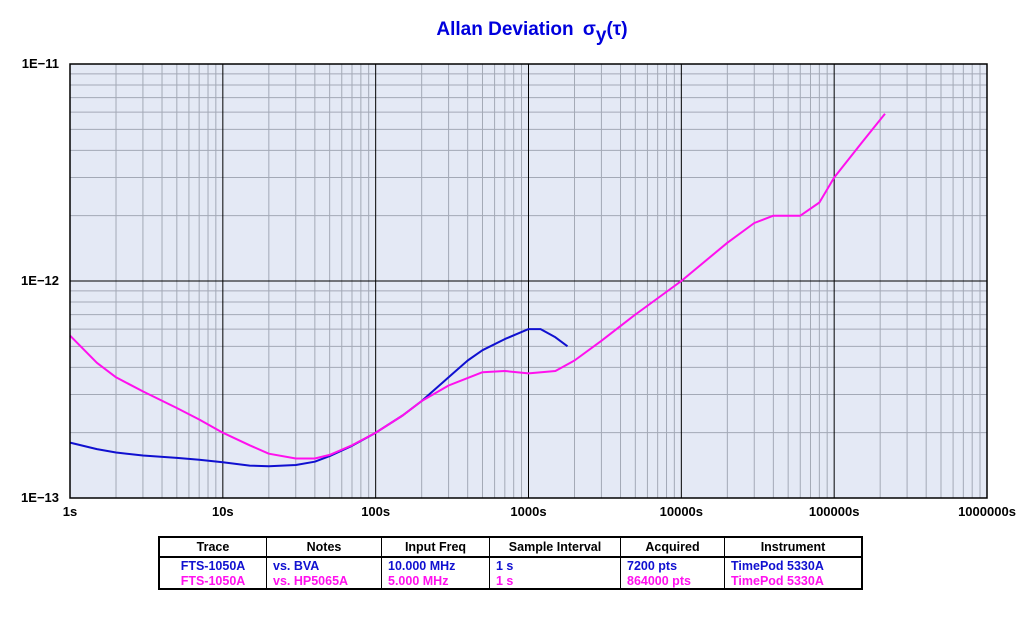 This screenshot has width=1022, height=628. I want to click on col-header-trace: Trace, so click(212, 547).